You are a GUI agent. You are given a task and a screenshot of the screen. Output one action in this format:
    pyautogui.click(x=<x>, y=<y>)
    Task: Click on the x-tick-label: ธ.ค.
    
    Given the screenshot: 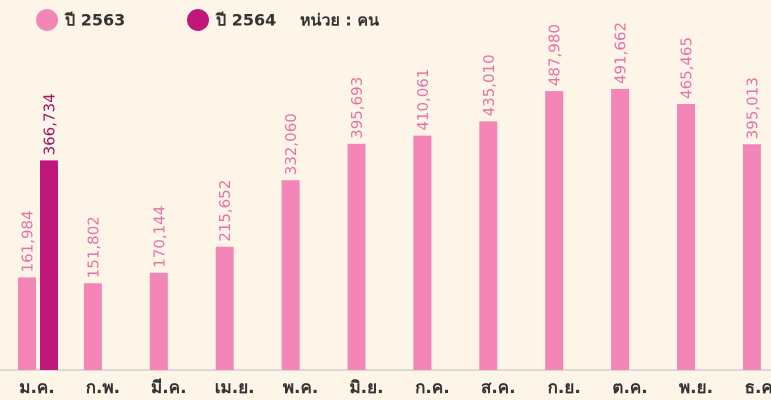 What is the action you would take?
    pyautogui.click(x=758, y=388)
    